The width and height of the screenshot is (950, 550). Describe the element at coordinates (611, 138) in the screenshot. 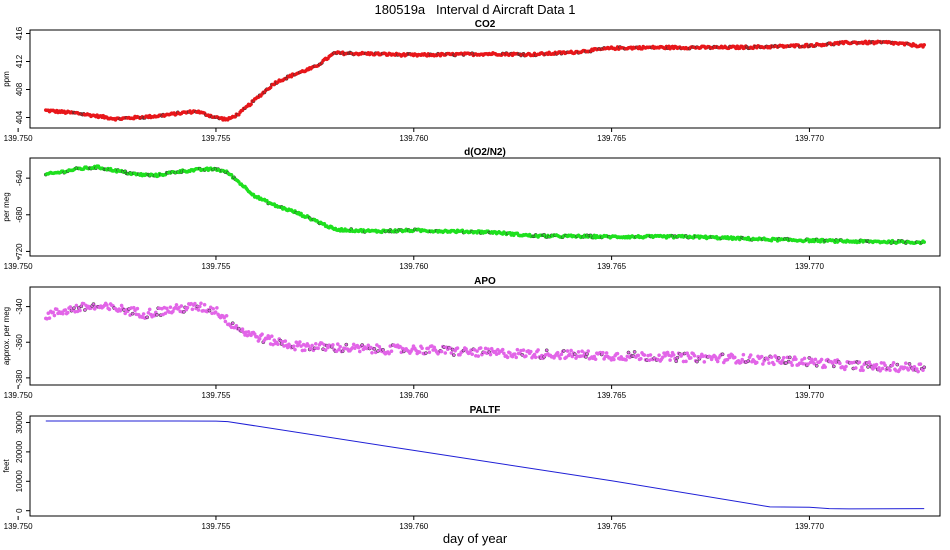

I see `x-tick-label: 139.765` at that location.